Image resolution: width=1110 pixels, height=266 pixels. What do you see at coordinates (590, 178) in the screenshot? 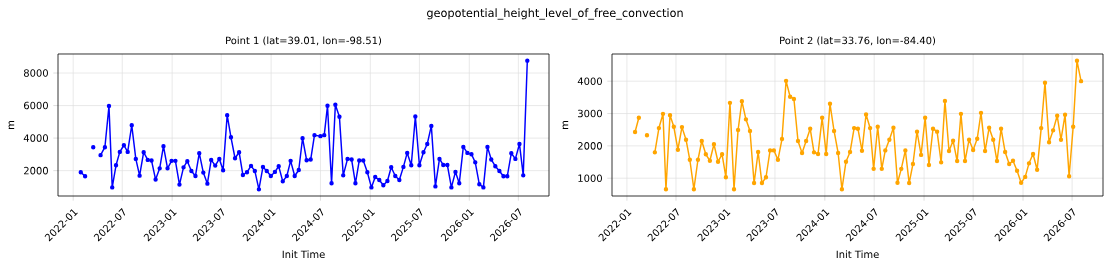
I see `y-tick-label: 1000` at bounding box center [590, 178].